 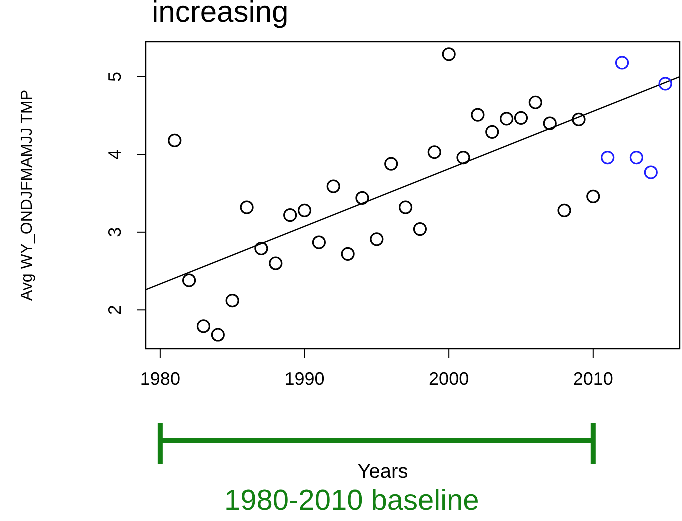 What do you see at coordinates (220, 15) in the screenshot?
I see `chart-title: increasing` at bounding box center [220, 15].